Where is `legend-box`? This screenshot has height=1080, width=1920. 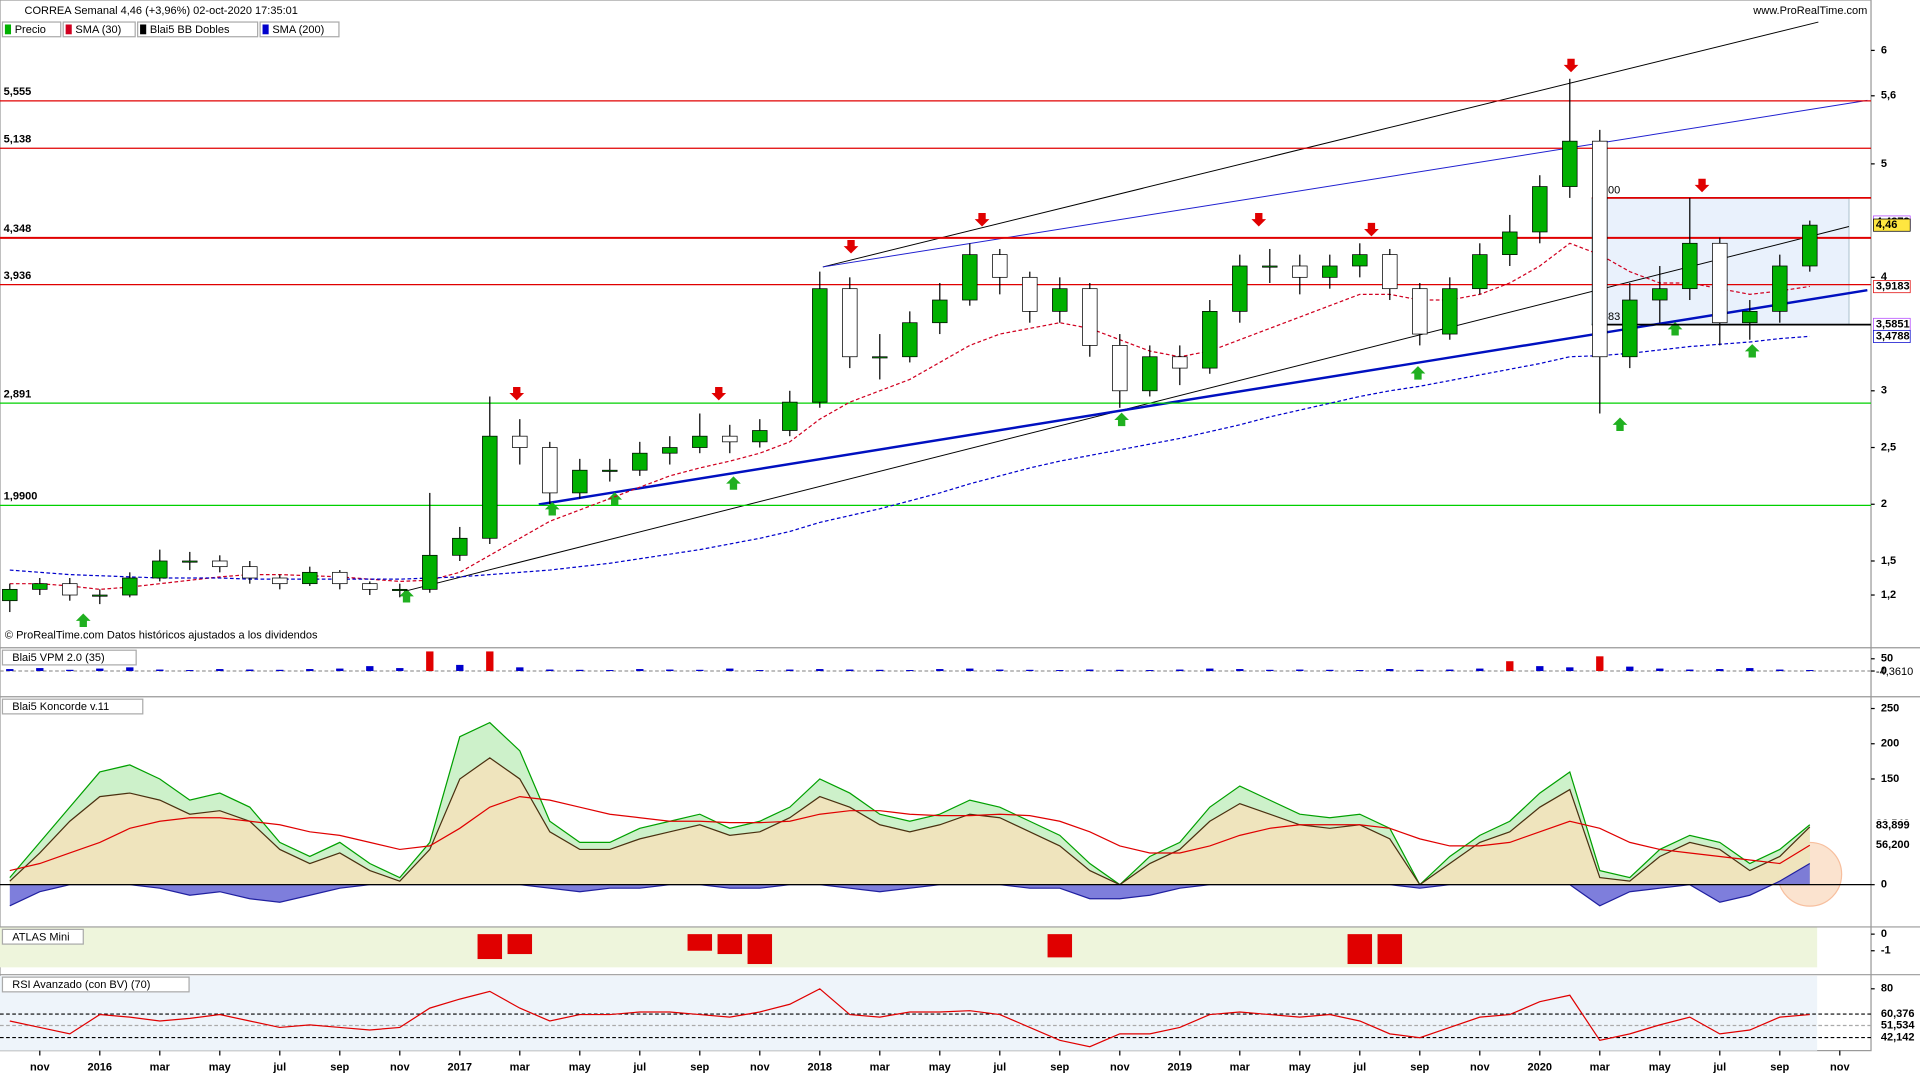 legend-box is located at coordinates (99, 29).